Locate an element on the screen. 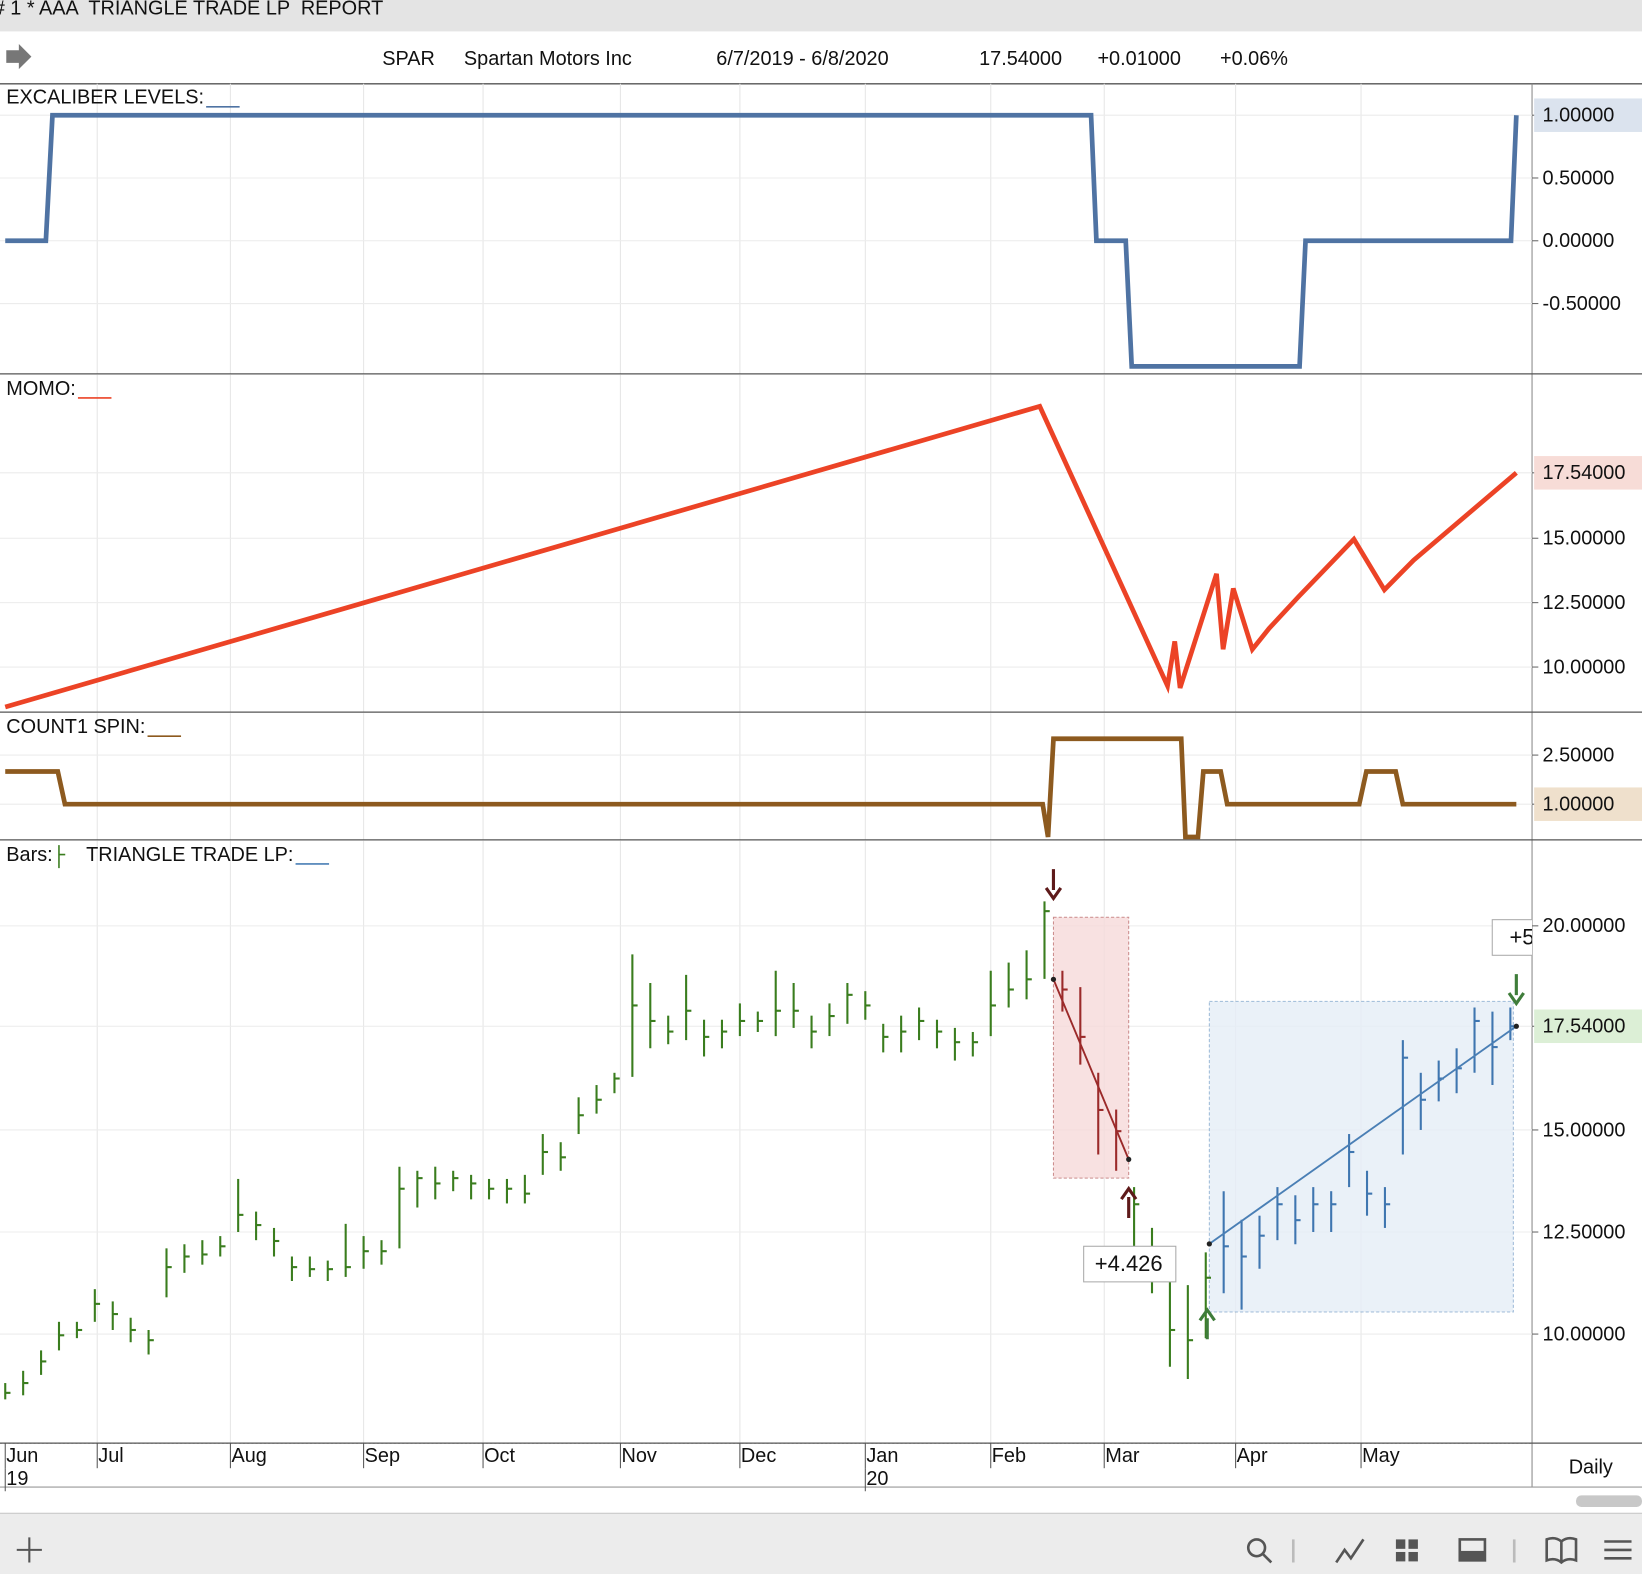  company: Spartan Motors Inc is located at coordinates (548, 59).